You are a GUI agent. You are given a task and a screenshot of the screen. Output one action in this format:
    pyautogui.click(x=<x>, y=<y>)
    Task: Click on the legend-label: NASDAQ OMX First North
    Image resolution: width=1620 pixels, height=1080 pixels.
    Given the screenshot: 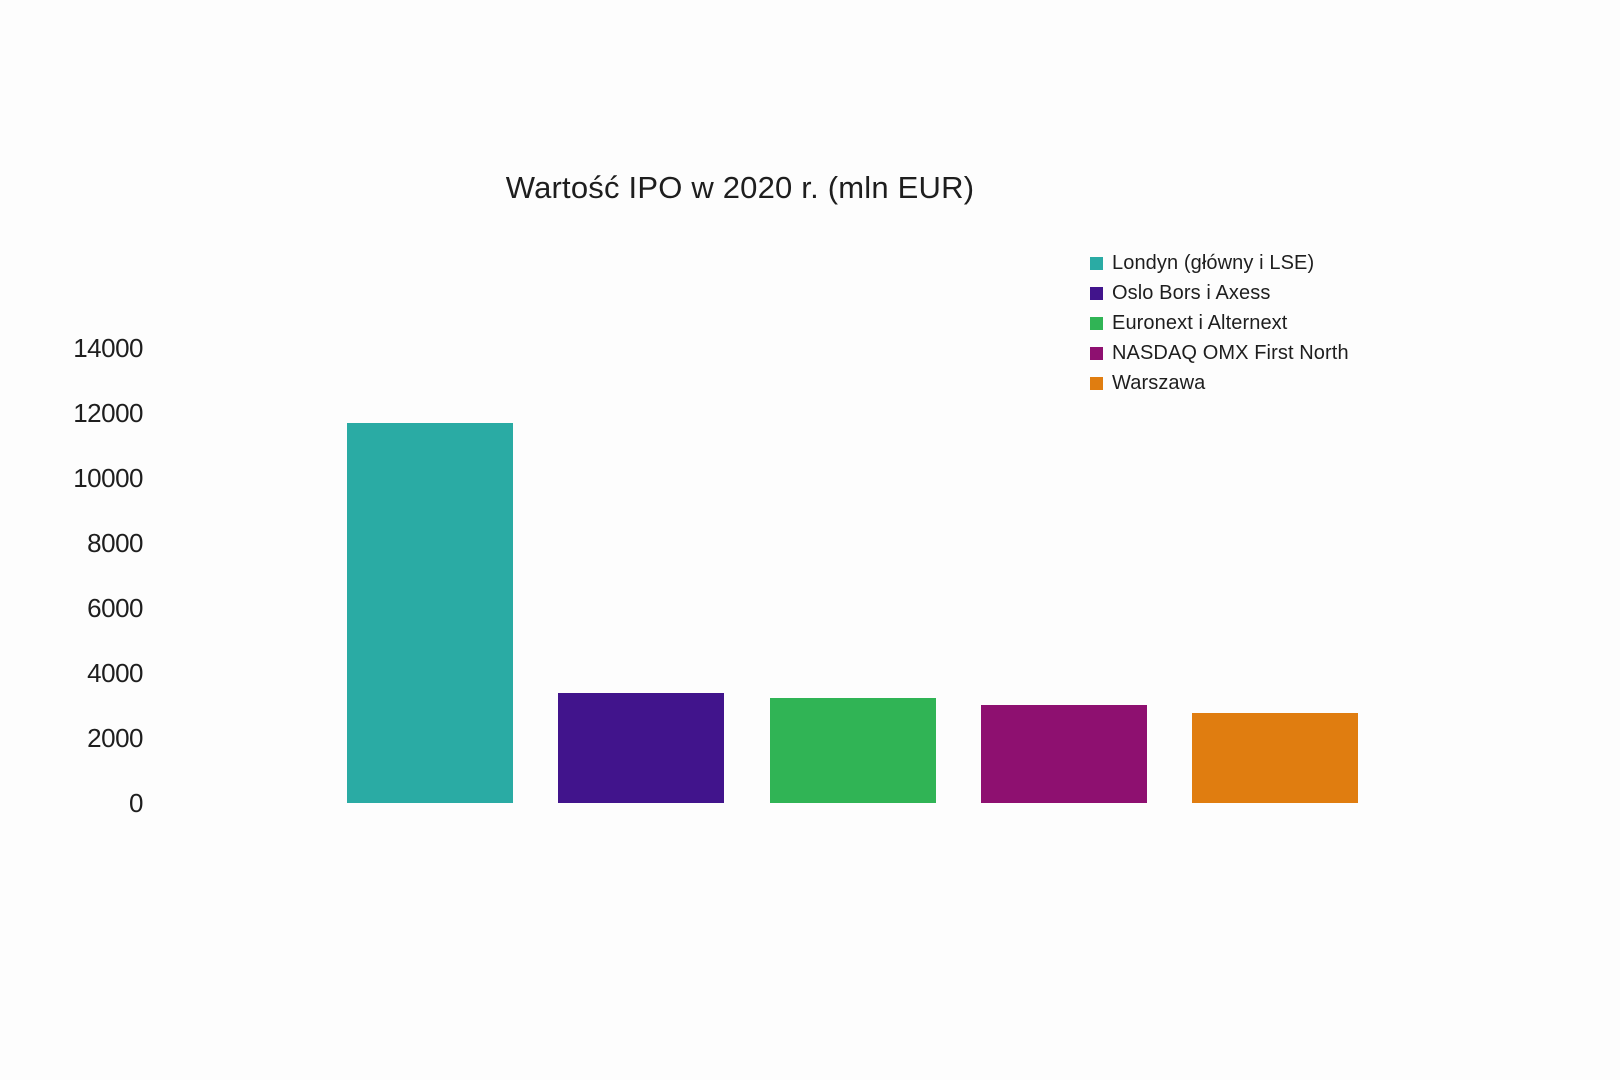 What is the action you would take?
    pyautogui.click(x=1230, y=353)
    